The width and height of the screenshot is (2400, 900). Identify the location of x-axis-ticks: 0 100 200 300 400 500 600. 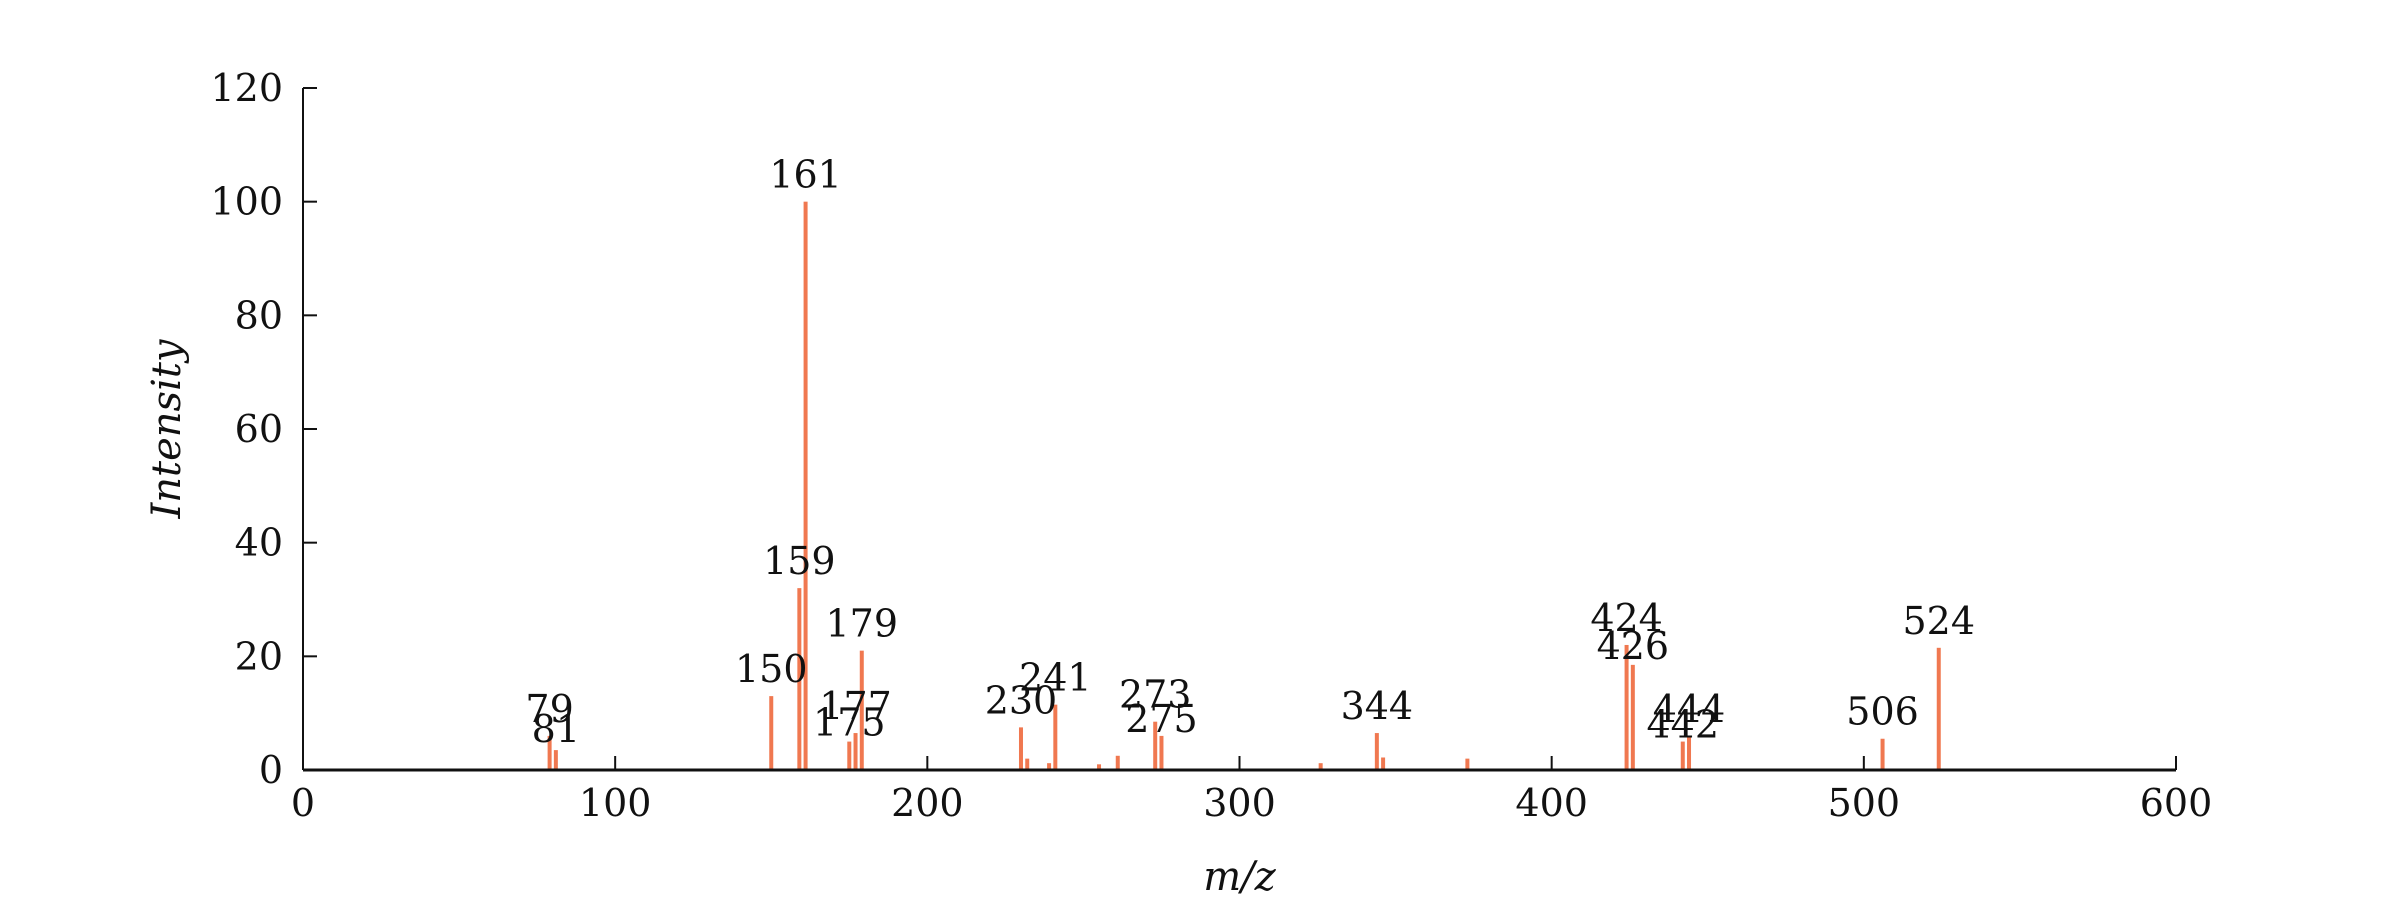
(1251, 790).